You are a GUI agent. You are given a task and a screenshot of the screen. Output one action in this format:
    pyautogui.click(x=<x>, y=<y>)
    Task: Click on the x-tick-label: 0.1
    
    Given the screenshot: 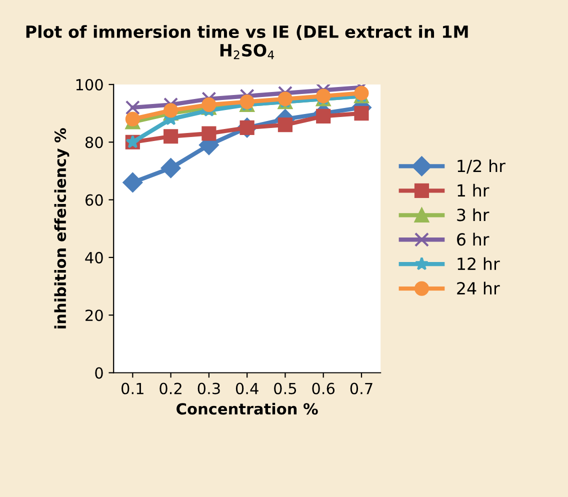 What is the action you would take?
    pyautogui.click(x=133, y=388)
    